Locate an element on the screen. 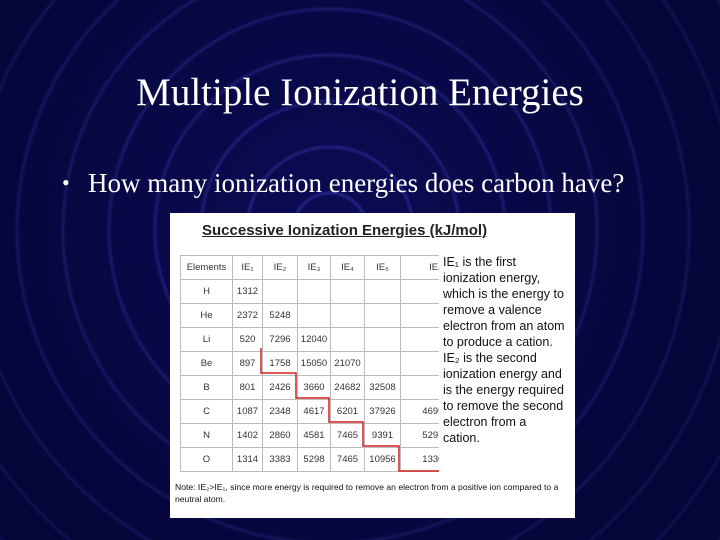  element-cell: N is located at coordinates (206, 435).